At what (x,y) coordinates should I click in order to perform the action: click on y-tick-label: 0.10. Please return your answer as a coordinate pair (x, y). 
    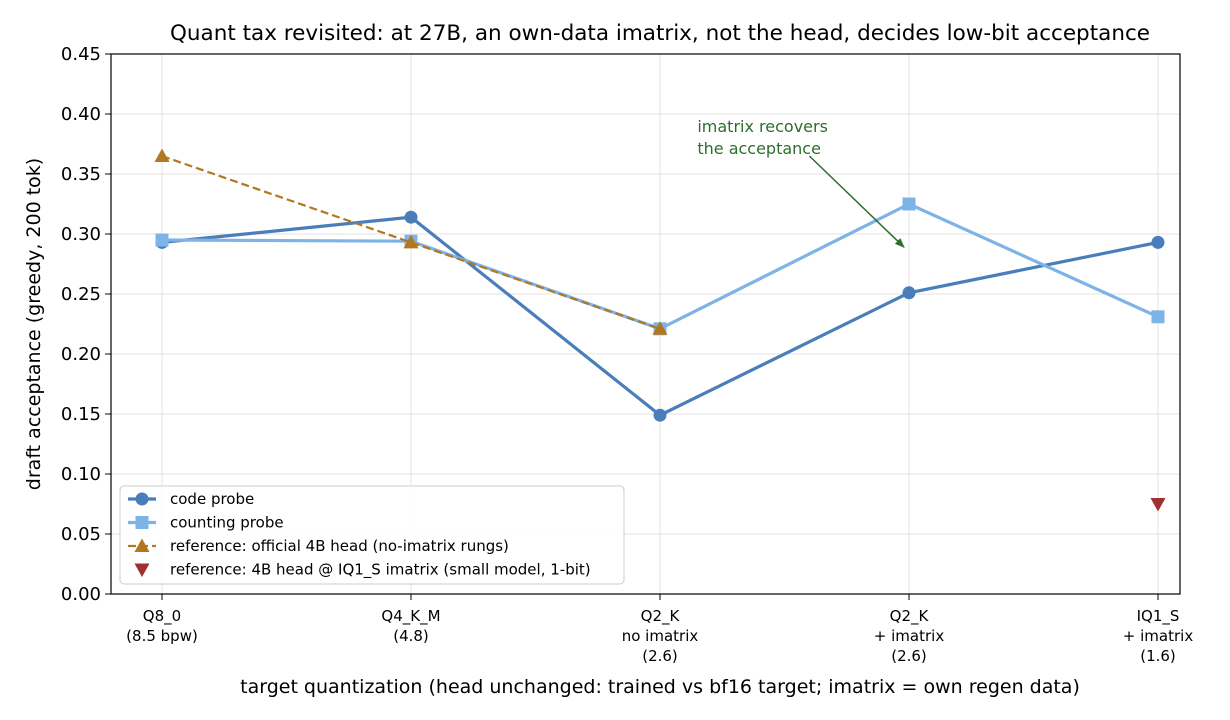
    Looking at the image, I should click on (81, 474).